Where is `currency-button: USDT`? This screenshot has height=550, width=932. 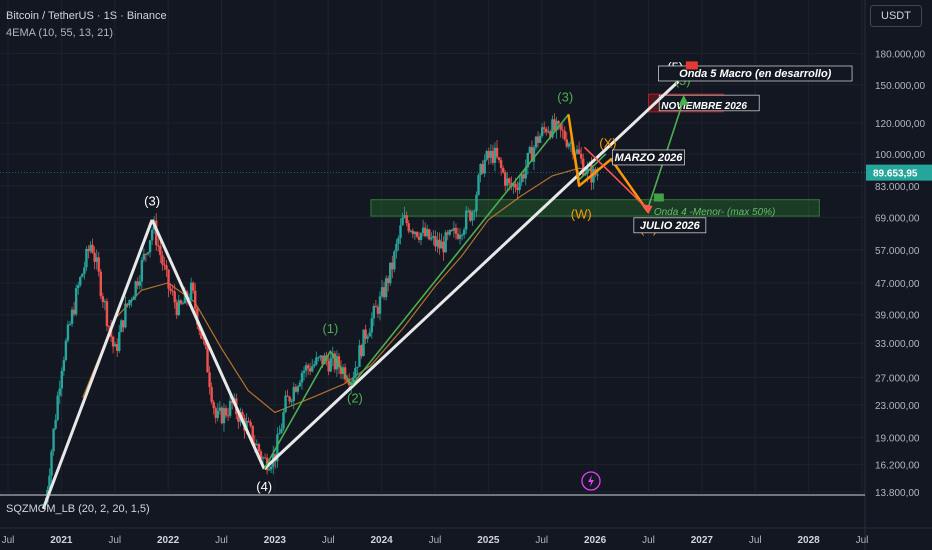
currency-button: USDT is located at coordinates (896, 16).